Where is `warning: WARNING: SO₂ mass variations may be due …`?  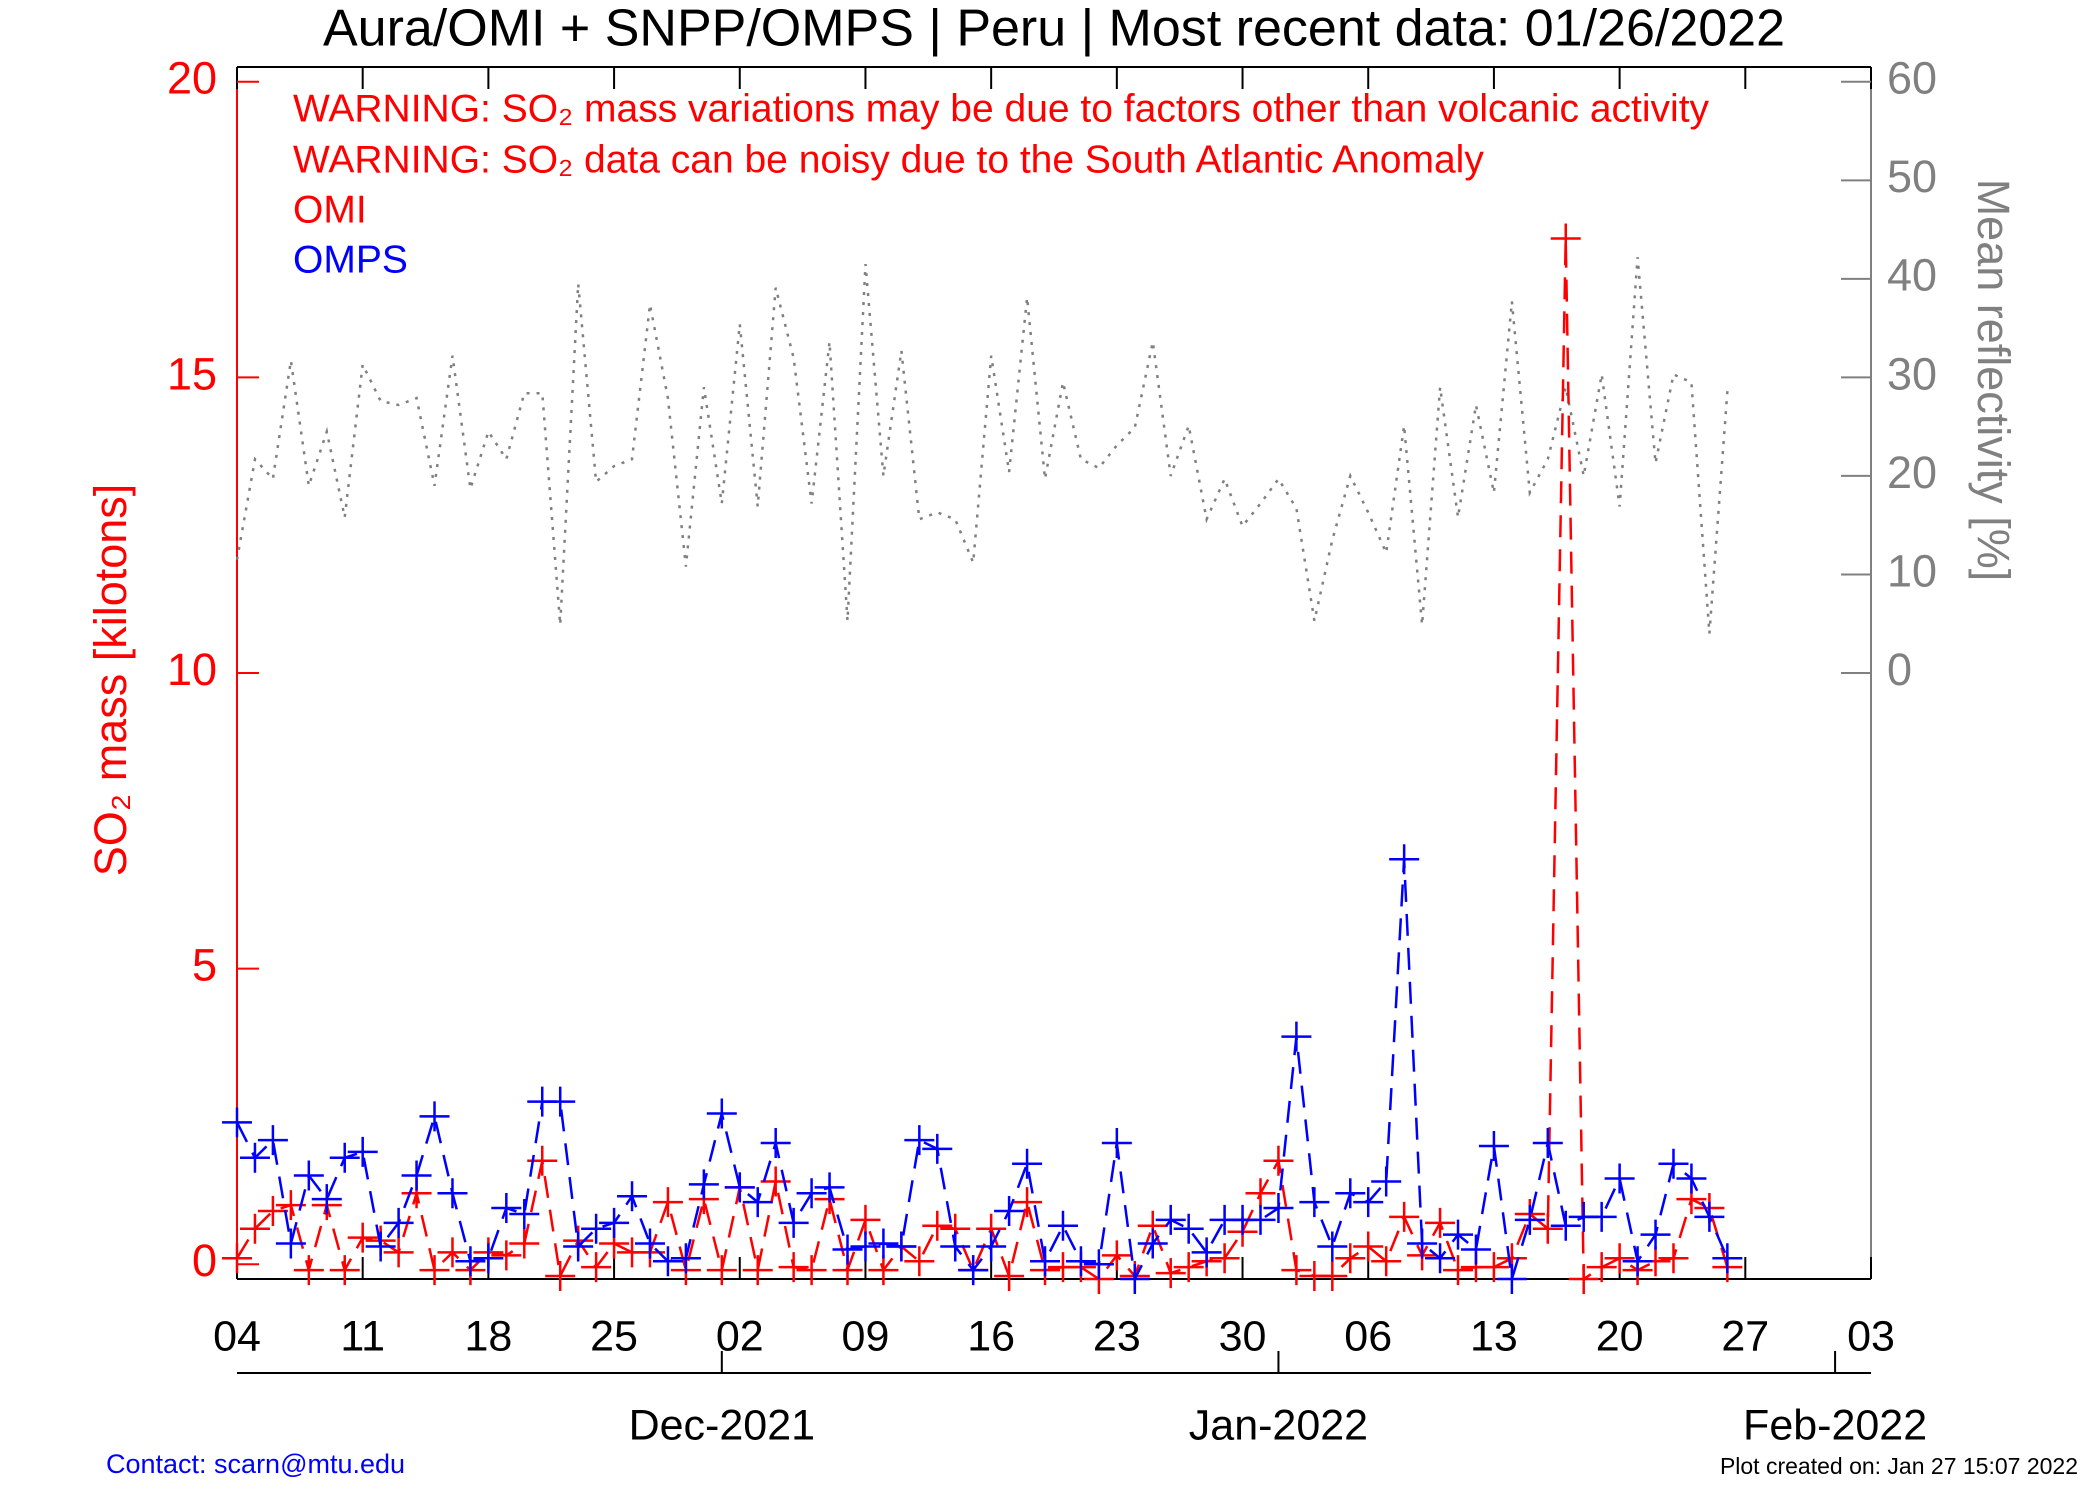 warning: WARNING: SO₂ mass variations may be due … is located at coordinates (1001, 108).